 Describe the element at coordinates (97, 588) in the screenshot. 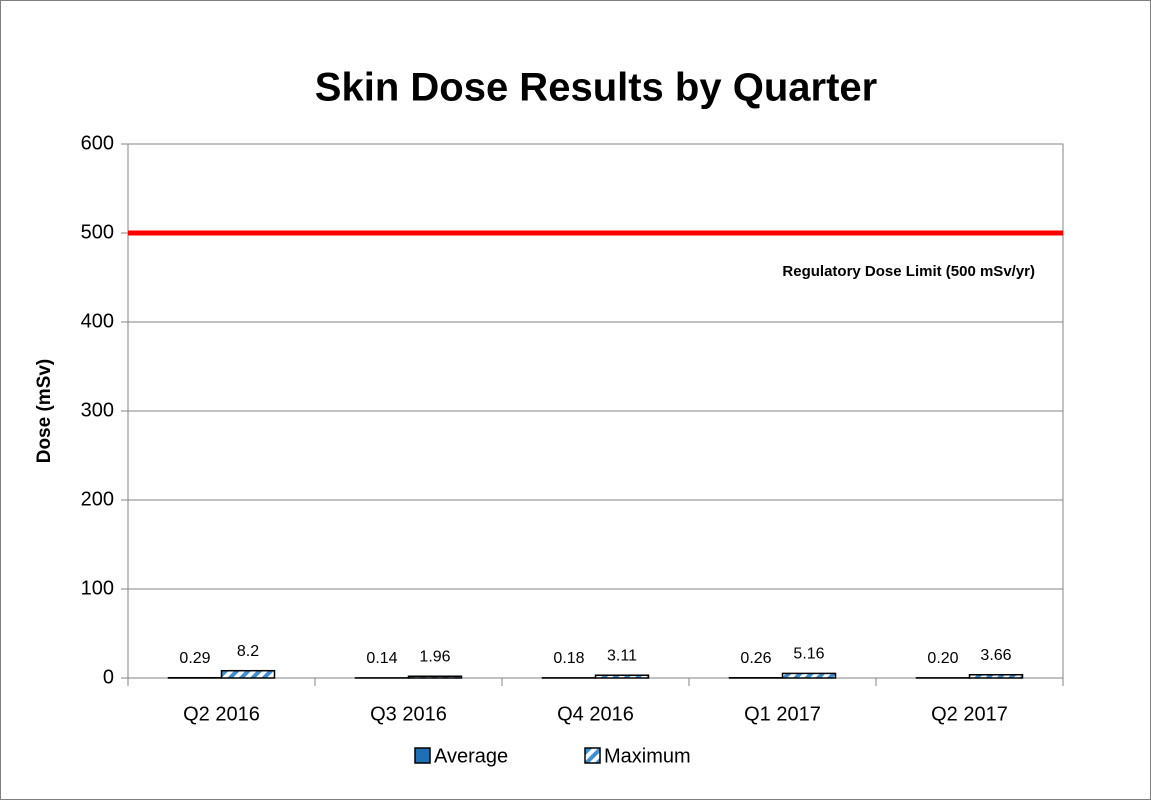

I see `y-tick-label: 100` at that location.